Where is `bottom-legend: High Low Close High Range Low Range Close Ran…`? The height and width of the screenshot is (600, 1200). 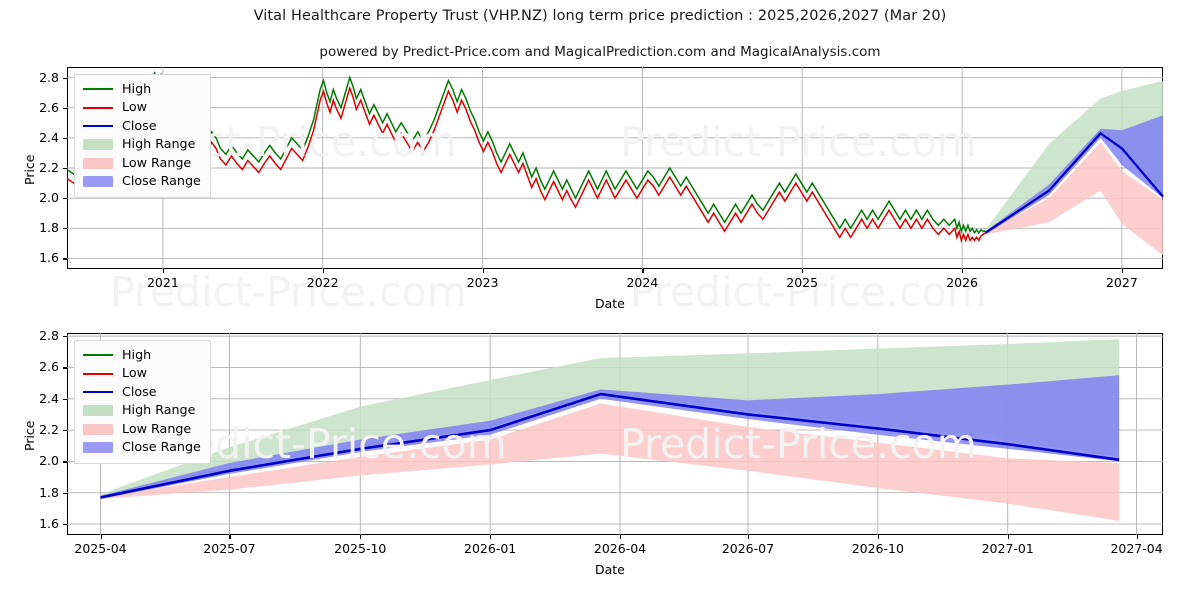
bottom-legend: High Low Close High Range Low Range Close Ran… is located at coordinates (142, 402).